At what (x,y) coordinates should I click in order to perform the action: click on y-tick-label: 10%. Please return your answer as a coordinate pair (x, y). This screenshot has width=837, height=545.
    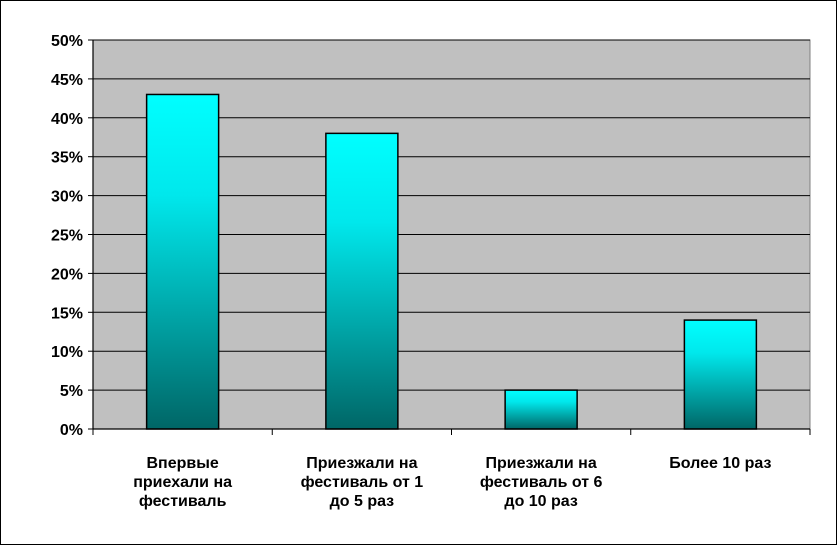
    Looking at the image, I should click on (67, 352).